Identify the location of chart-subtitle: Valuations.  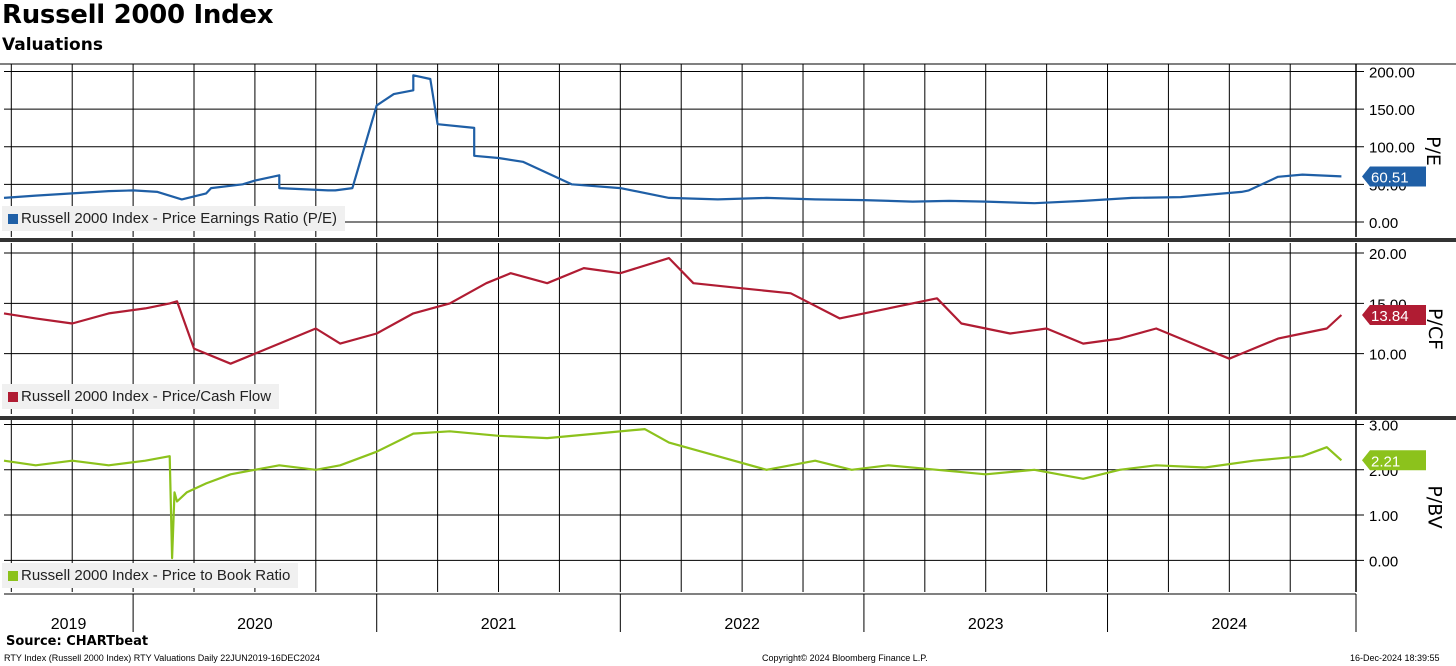
(52, 45).